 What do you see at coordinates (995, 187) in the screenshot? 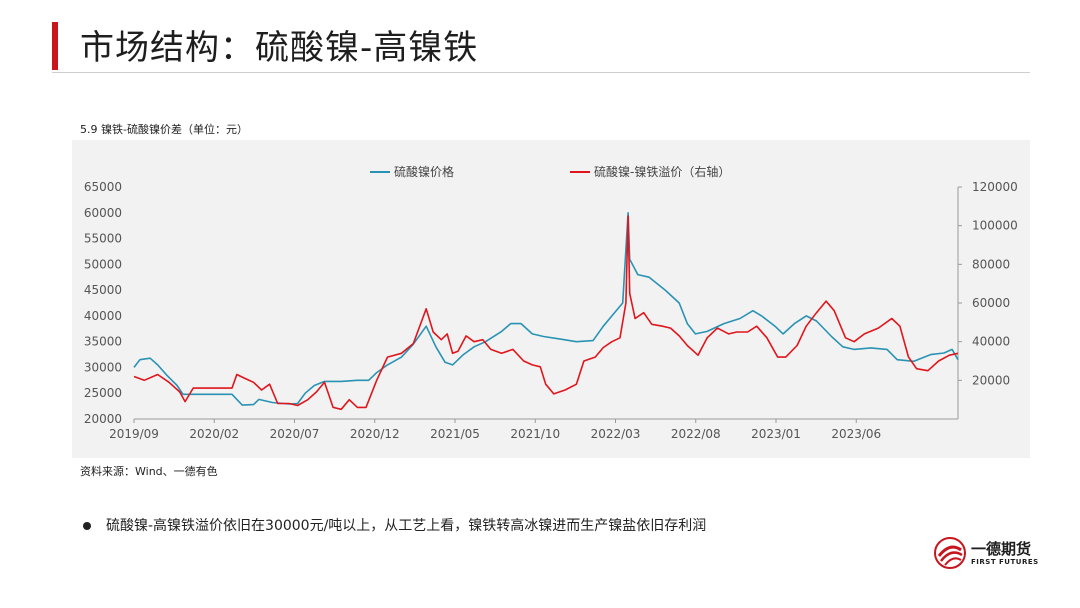
I see `y-right-tick-label: 120000` at bounding box center [995, 187].